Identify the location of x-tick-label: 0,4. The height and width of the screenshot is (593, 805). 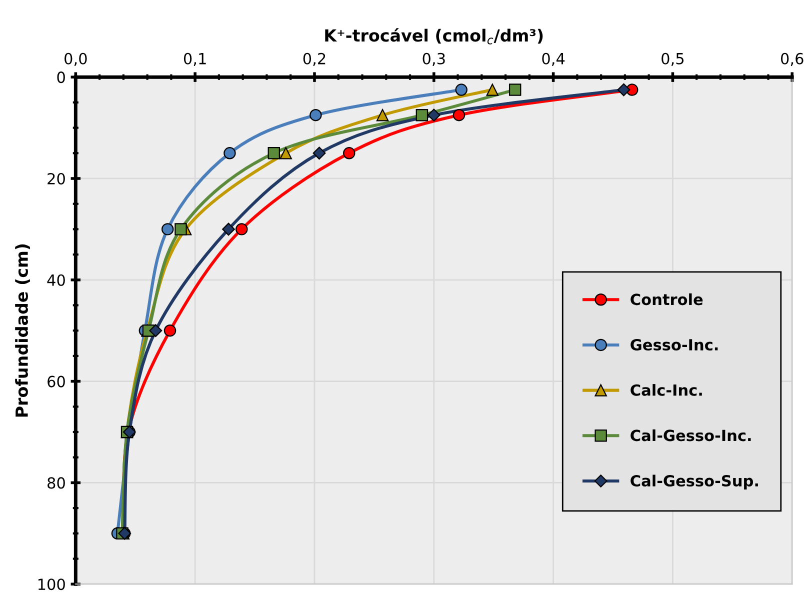
(553, 59).